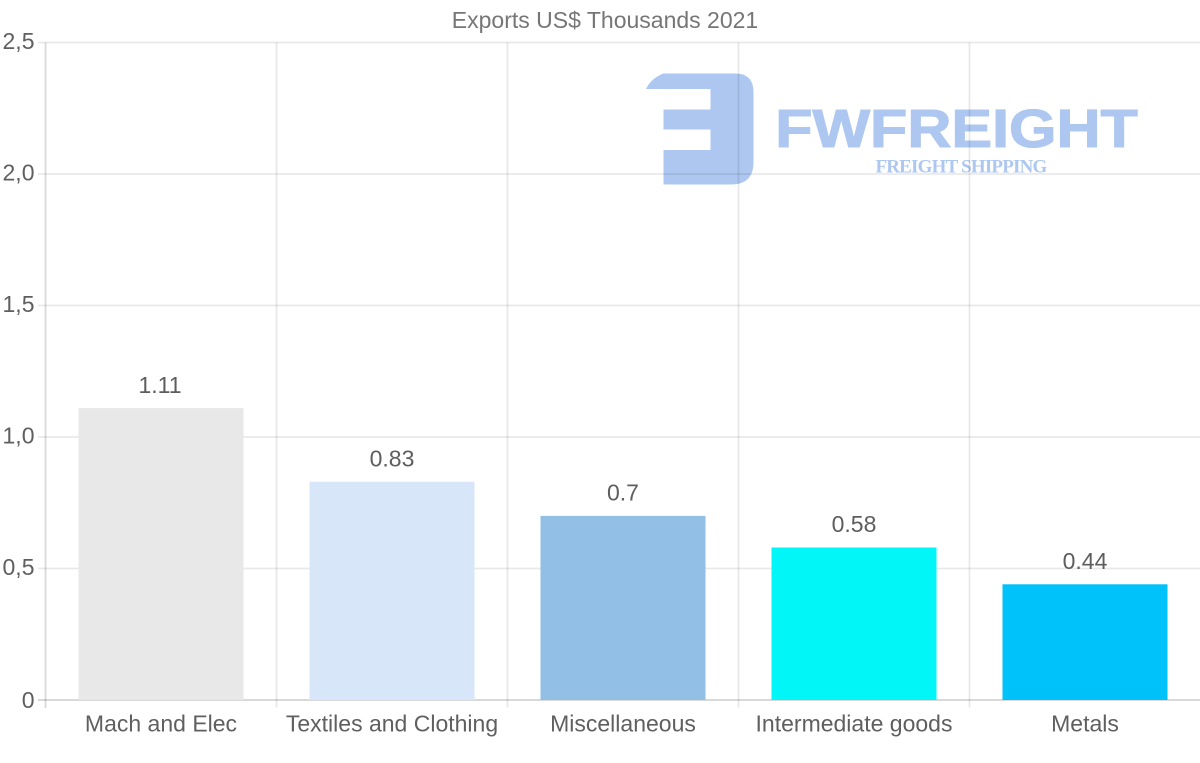 The width and height of the screenshot is (1200, 763). Describe the element at coordinates (961, 166) in the screenshot. I see `svg-text: FREIGHT SHIPPING` at that location.